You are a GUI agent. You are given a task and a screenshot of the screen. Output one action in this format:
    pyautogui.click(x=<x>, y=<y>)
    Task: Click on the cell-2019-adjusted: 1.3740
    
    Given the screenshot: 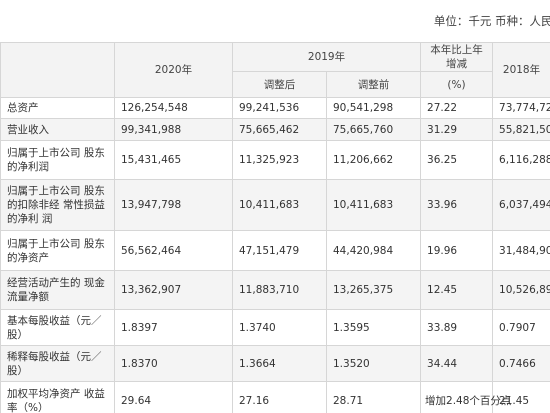 What is the action you would take?
    pyautogui.click(x=279, y=327)
    